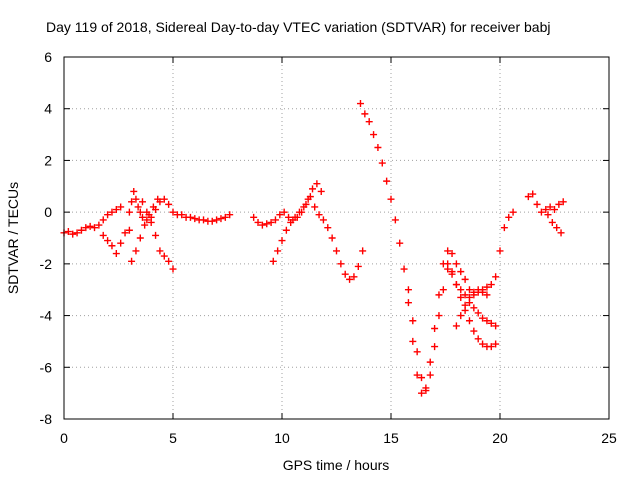 The height and width of the screenshot is (480, 640). Describe the element at coordinates (173, 438) in the screenshot. I see `x-tick-label: 5` at that location.